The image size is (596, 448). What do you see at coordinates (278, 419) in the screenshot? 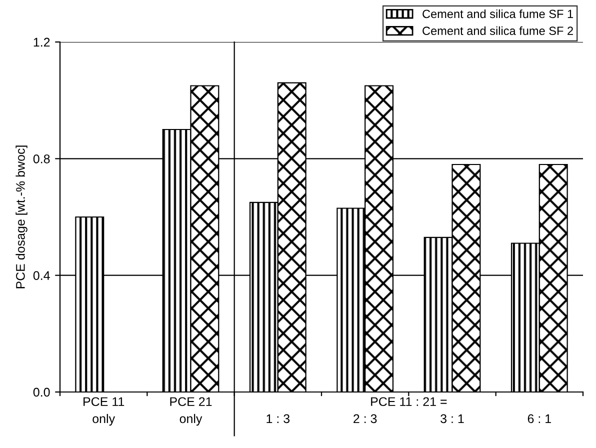
I see `x-tick-label: 1 : 3` at bounding box center [278, 419].